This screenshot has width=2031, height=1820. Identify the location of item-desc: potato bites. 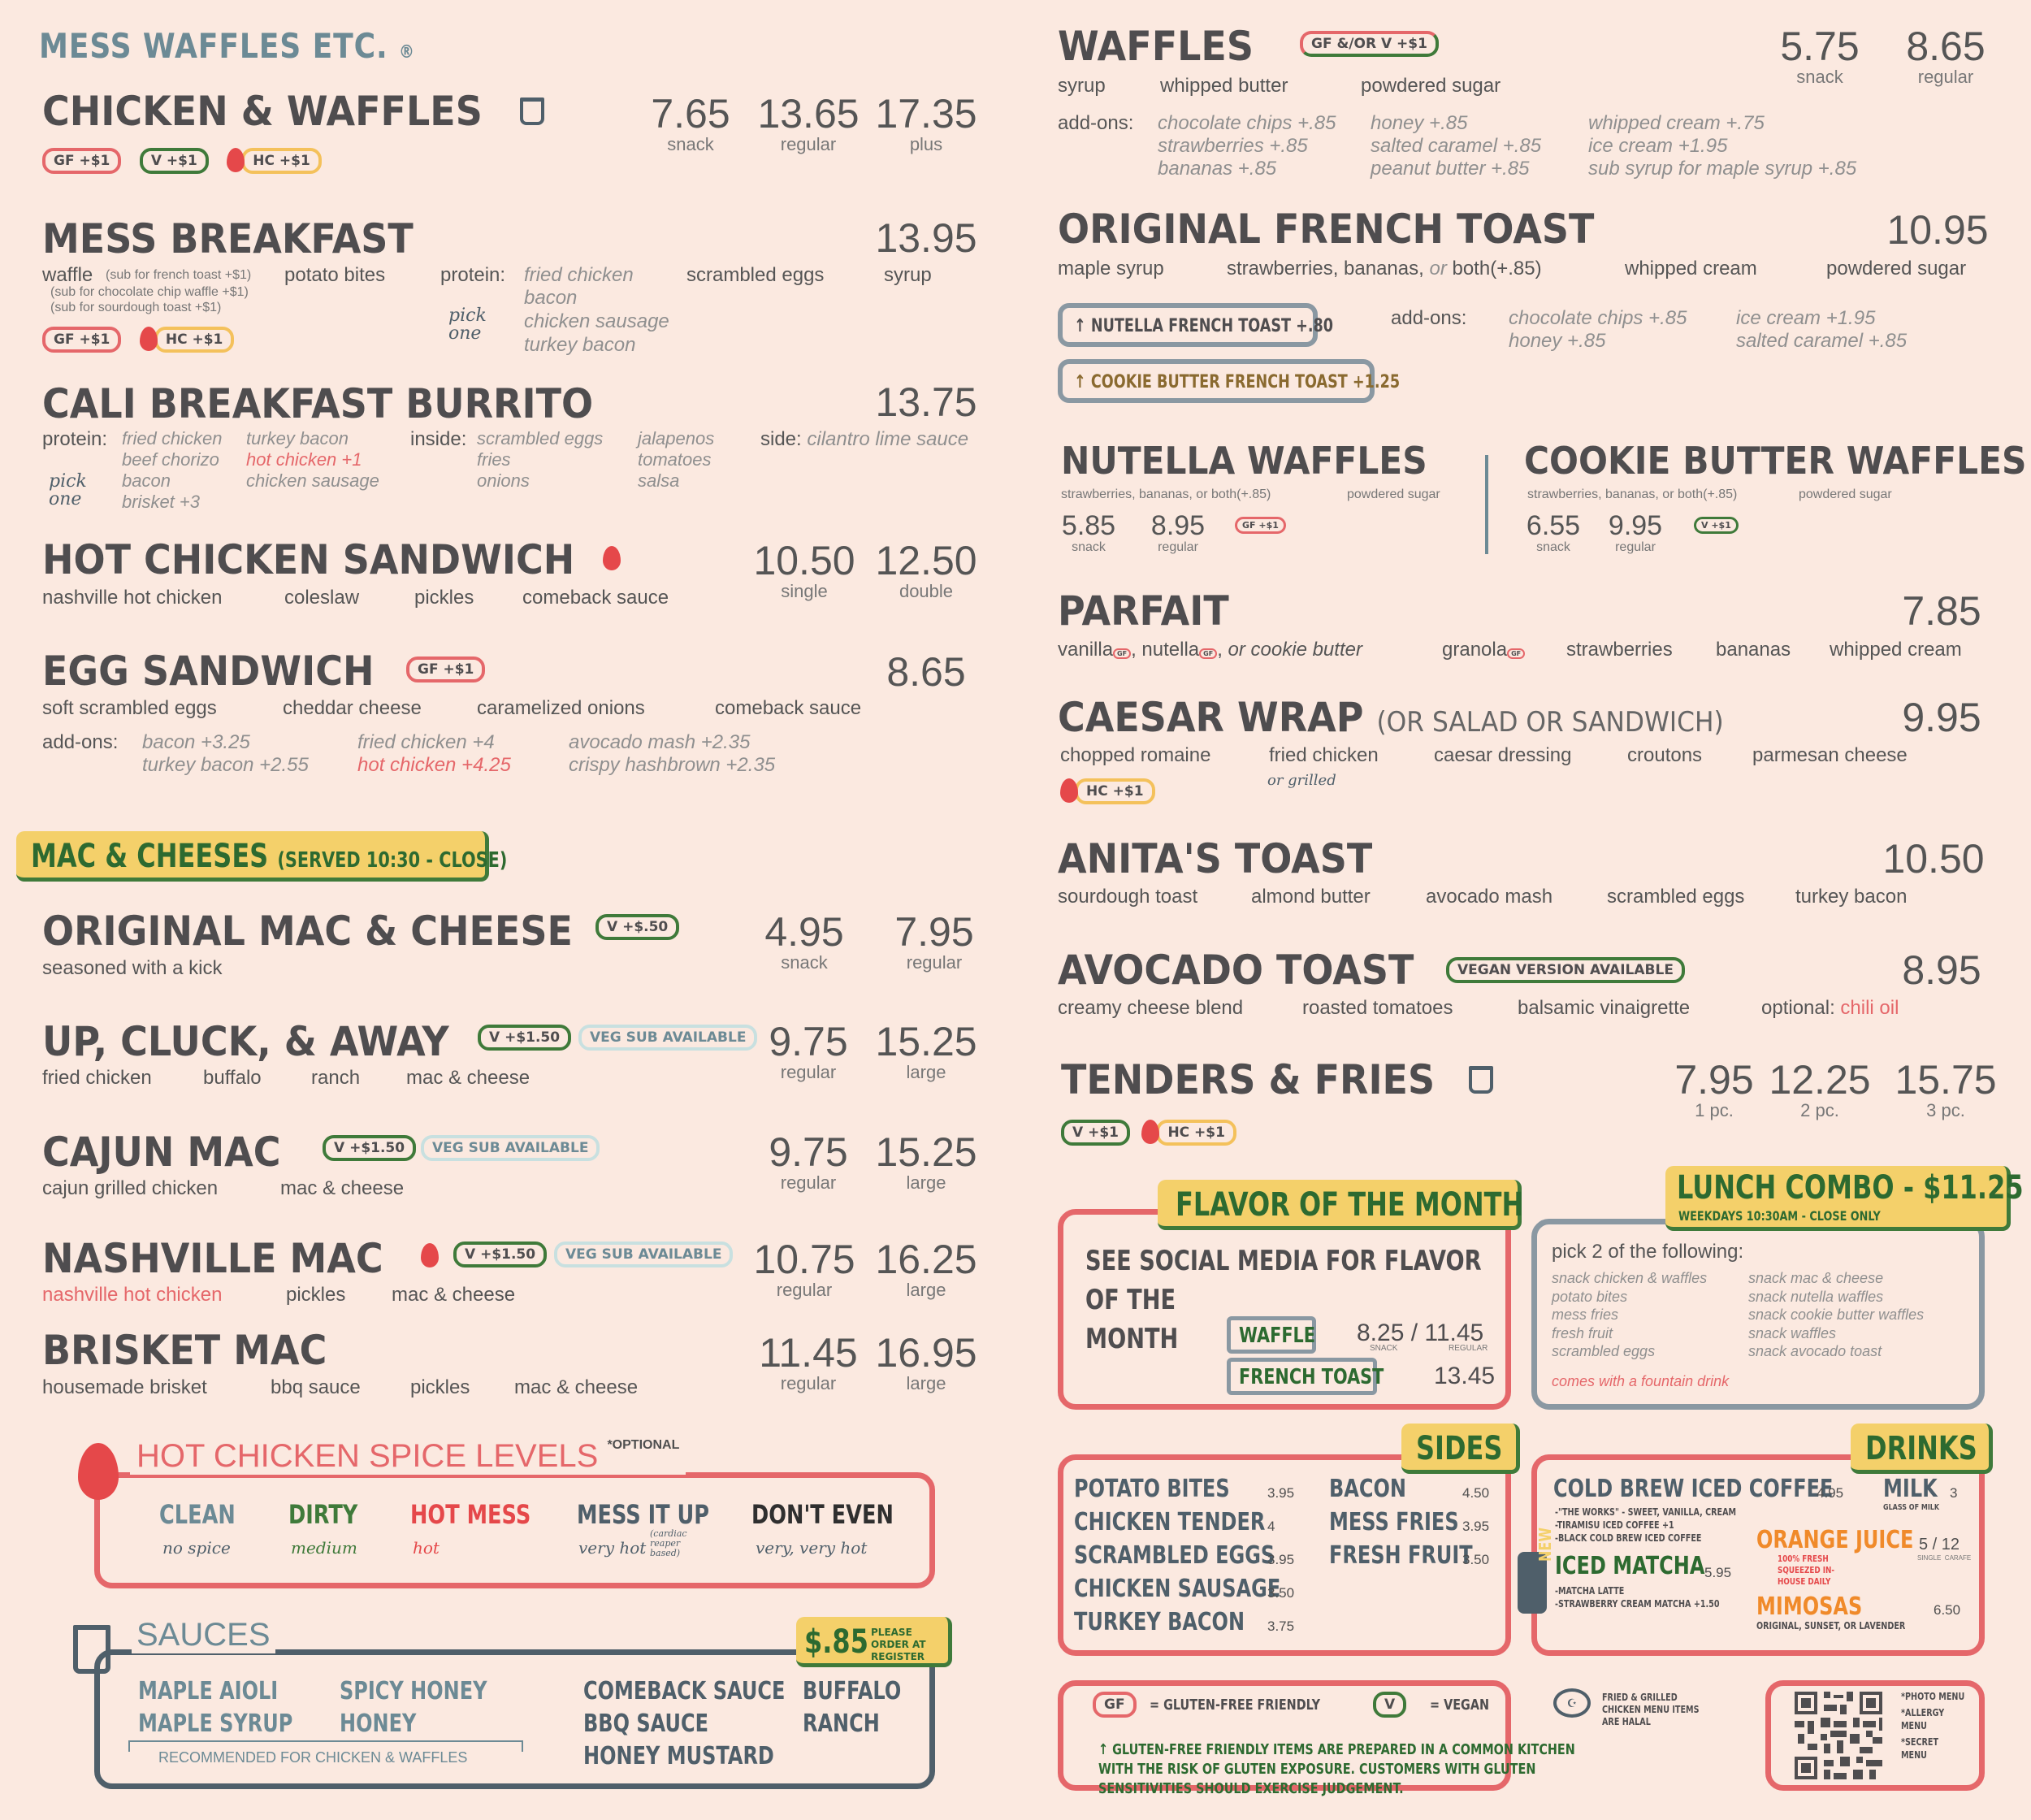
(335, 275).